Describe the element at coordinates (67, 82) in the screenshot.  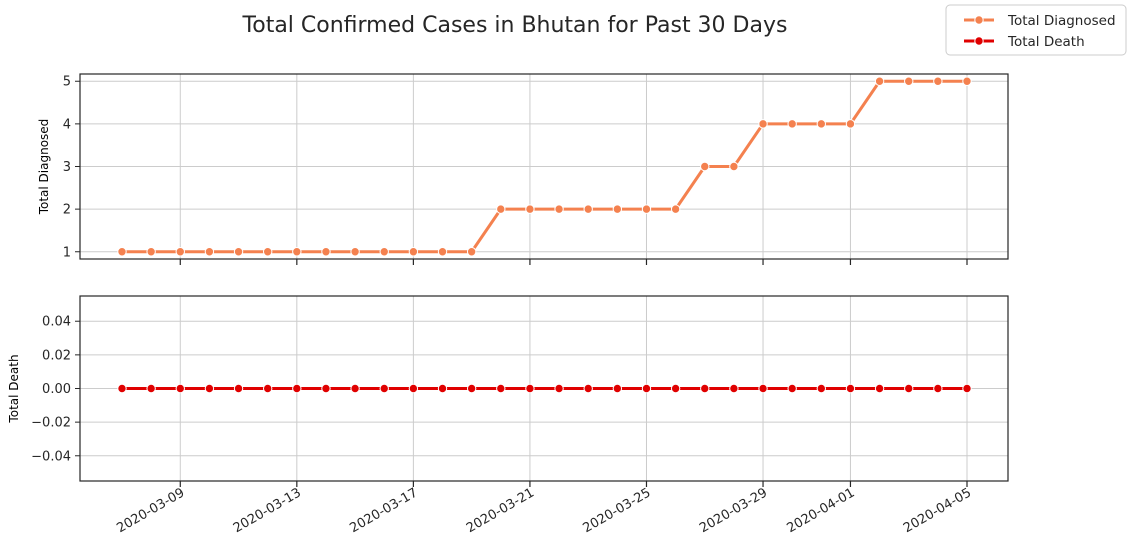
I see `y-tick-label: 5` at that location.